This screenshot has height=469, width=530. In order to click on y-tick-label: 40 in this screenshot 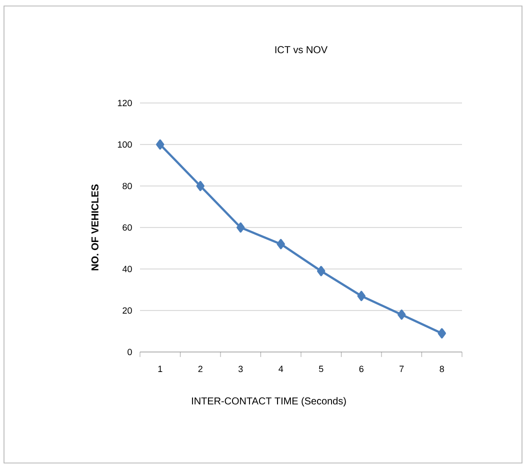, I will do `click(127, 269)`.